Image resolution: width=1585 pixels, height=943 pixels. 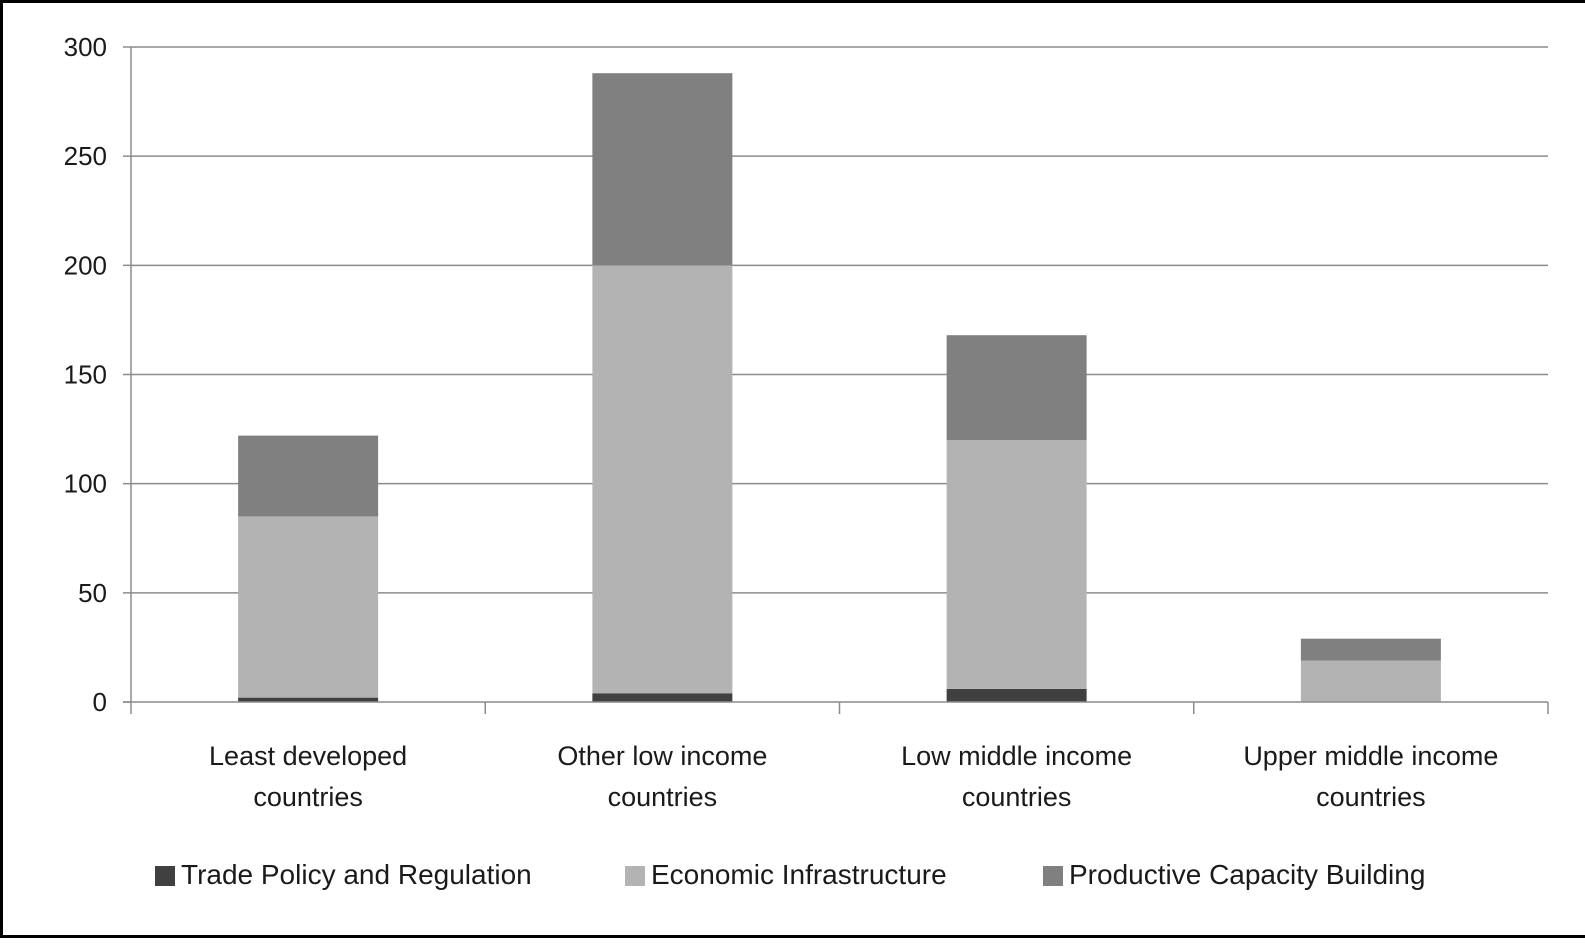 I want to click on x-category-label: Upper middle income countries, so click(x=1370, y=776).